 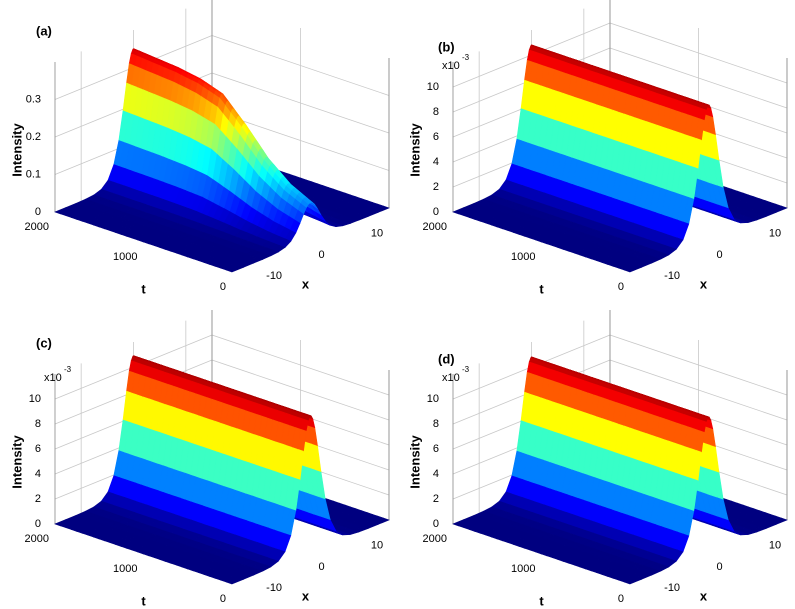 What do you see at coordinates (44, 342) in the screenshot?
I see `panel-label: (c)` at bounding box center [44, 342].